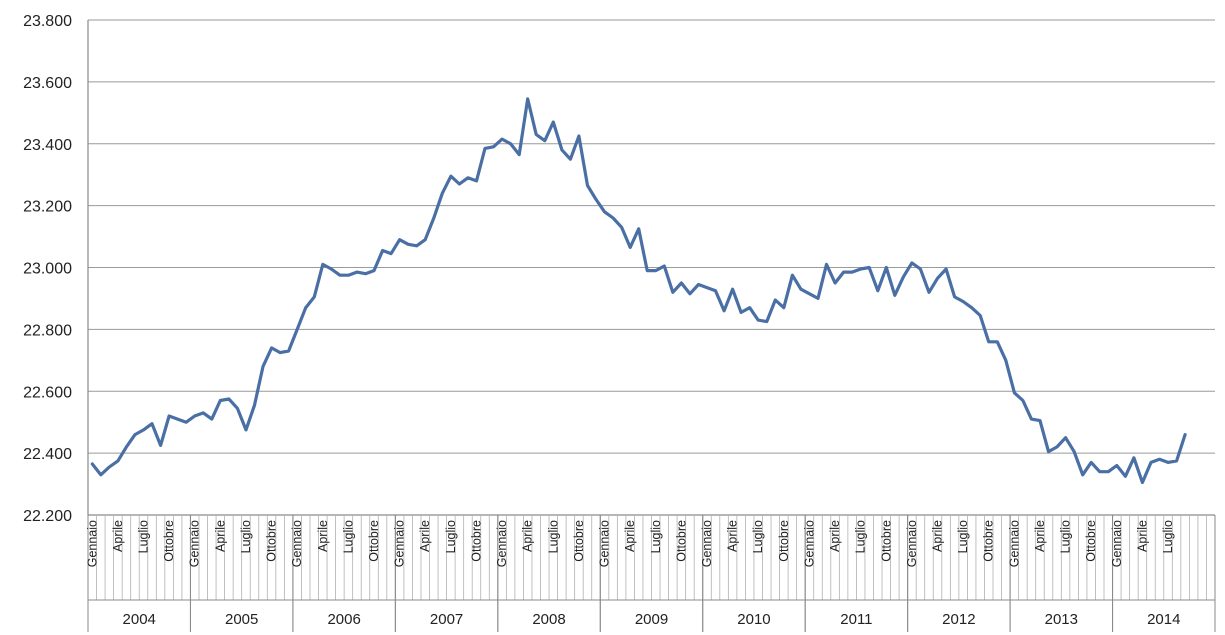 The image size is (1225, 635). I want to click on year-label: 2011, so click(856, 619).